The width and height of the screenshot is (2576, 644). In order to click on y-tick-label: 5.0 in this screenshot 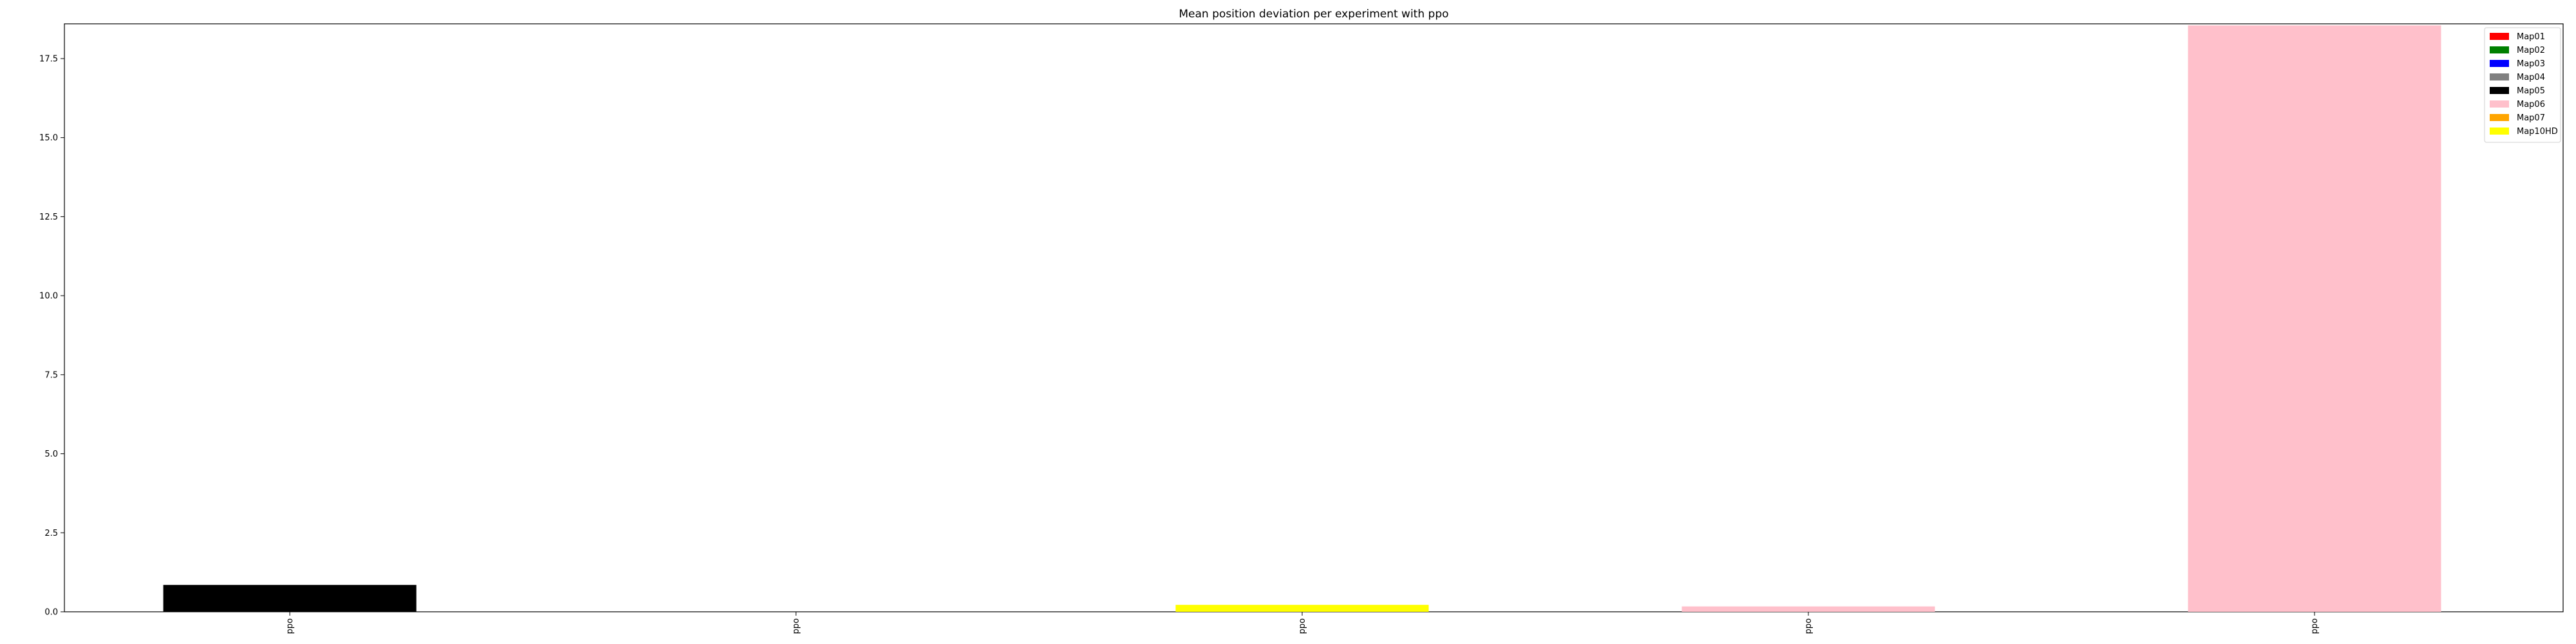, I will do `click(51, 454)`.